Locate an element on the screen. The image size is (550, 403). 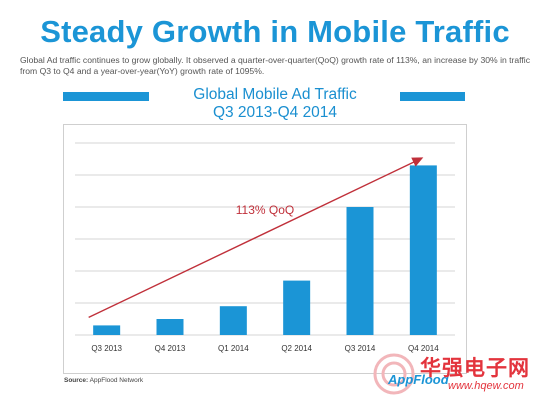
chart-subtitle: Q3 2013-Q4 2014 is located at coordinates (275, 112).